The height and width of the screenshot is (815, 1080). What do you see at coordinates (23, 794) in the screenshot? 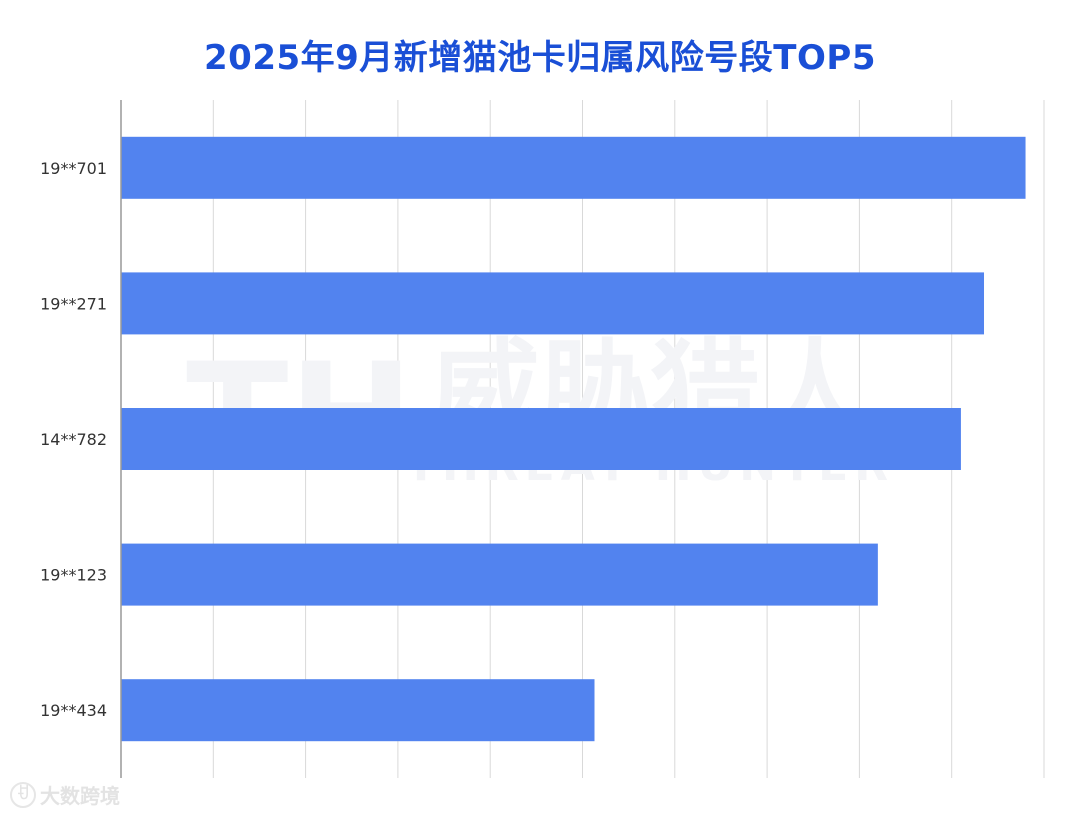
I see `brand-logo-icon: ꀀ` at bounding box center [23, 794].